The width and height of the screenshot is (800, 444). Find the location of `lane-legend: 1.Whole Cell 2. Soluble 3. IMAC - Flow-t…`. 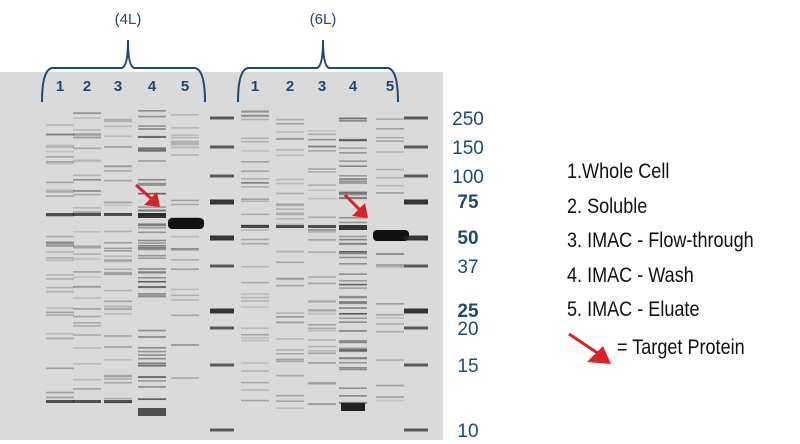

lane-legend: 1.Whole Cell 2. Soluble 3. IMAC - Flow-t… is located at coordinates (660, 241).